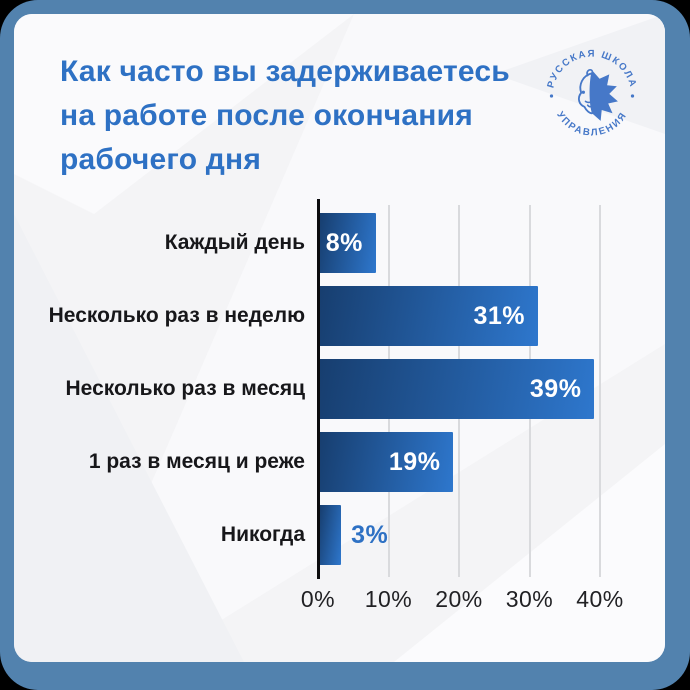 Image resolution: width=690 pixels, height=690 pixels. Describe the element at coordinates (386, 462) in the screenshot. I see `bar: 19%` at that location.